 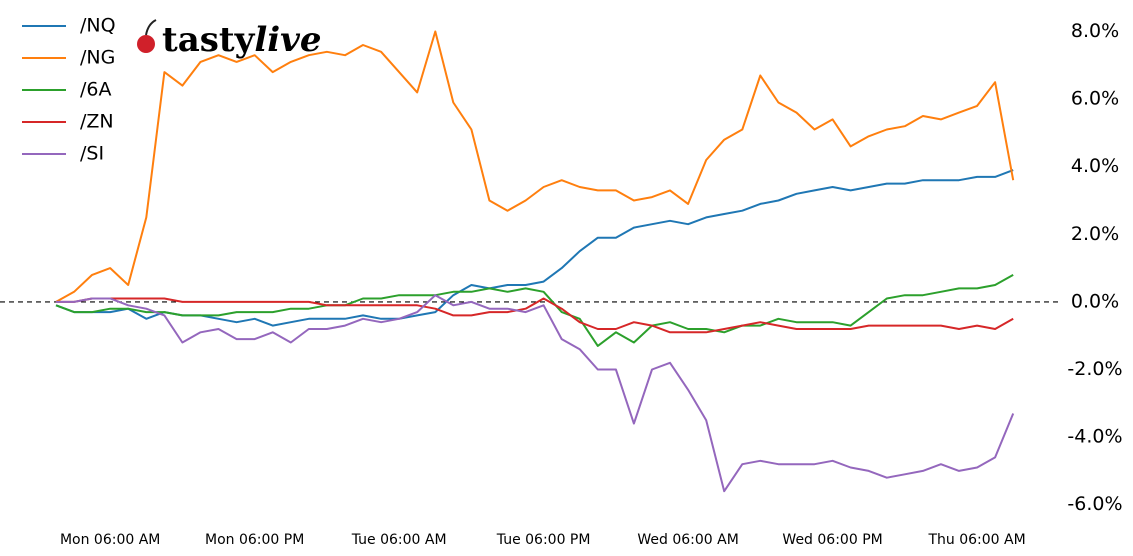 What do you see at coordinates (1094, 504) in the screenshot?
I see `y-tick-label: -6.0%` at bounding box center [1094, 504].